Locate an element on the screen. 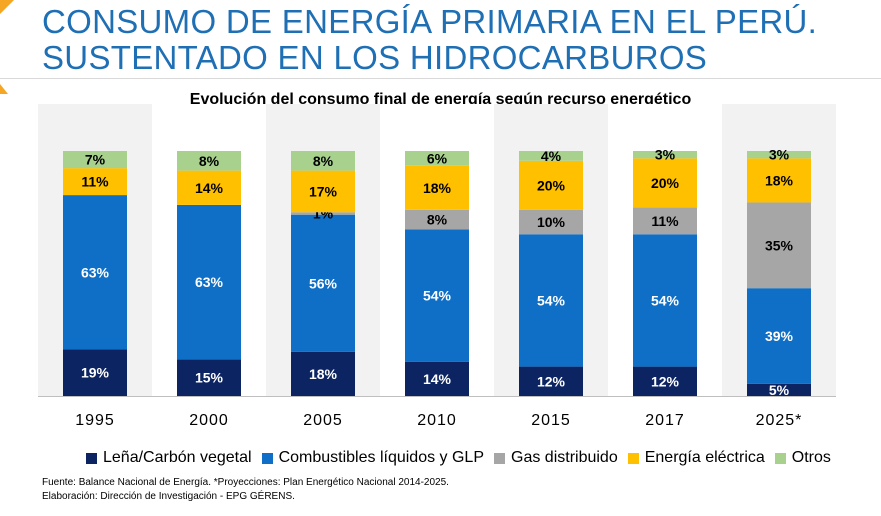 The height and width of the screenshot is (516, 881). title-divider is located at coordinates (440, 78).